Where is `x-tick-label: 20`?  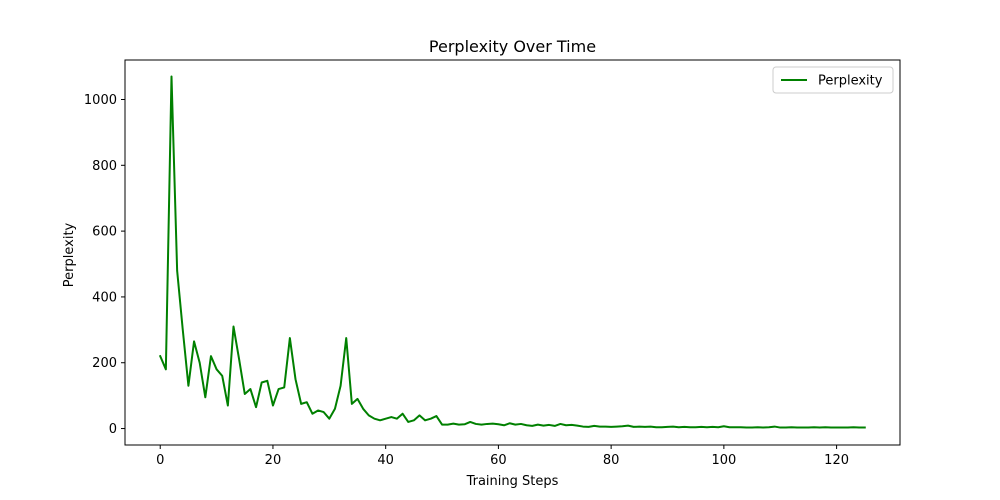 x-tick-label: 20 is located at coordinates (273, 460).